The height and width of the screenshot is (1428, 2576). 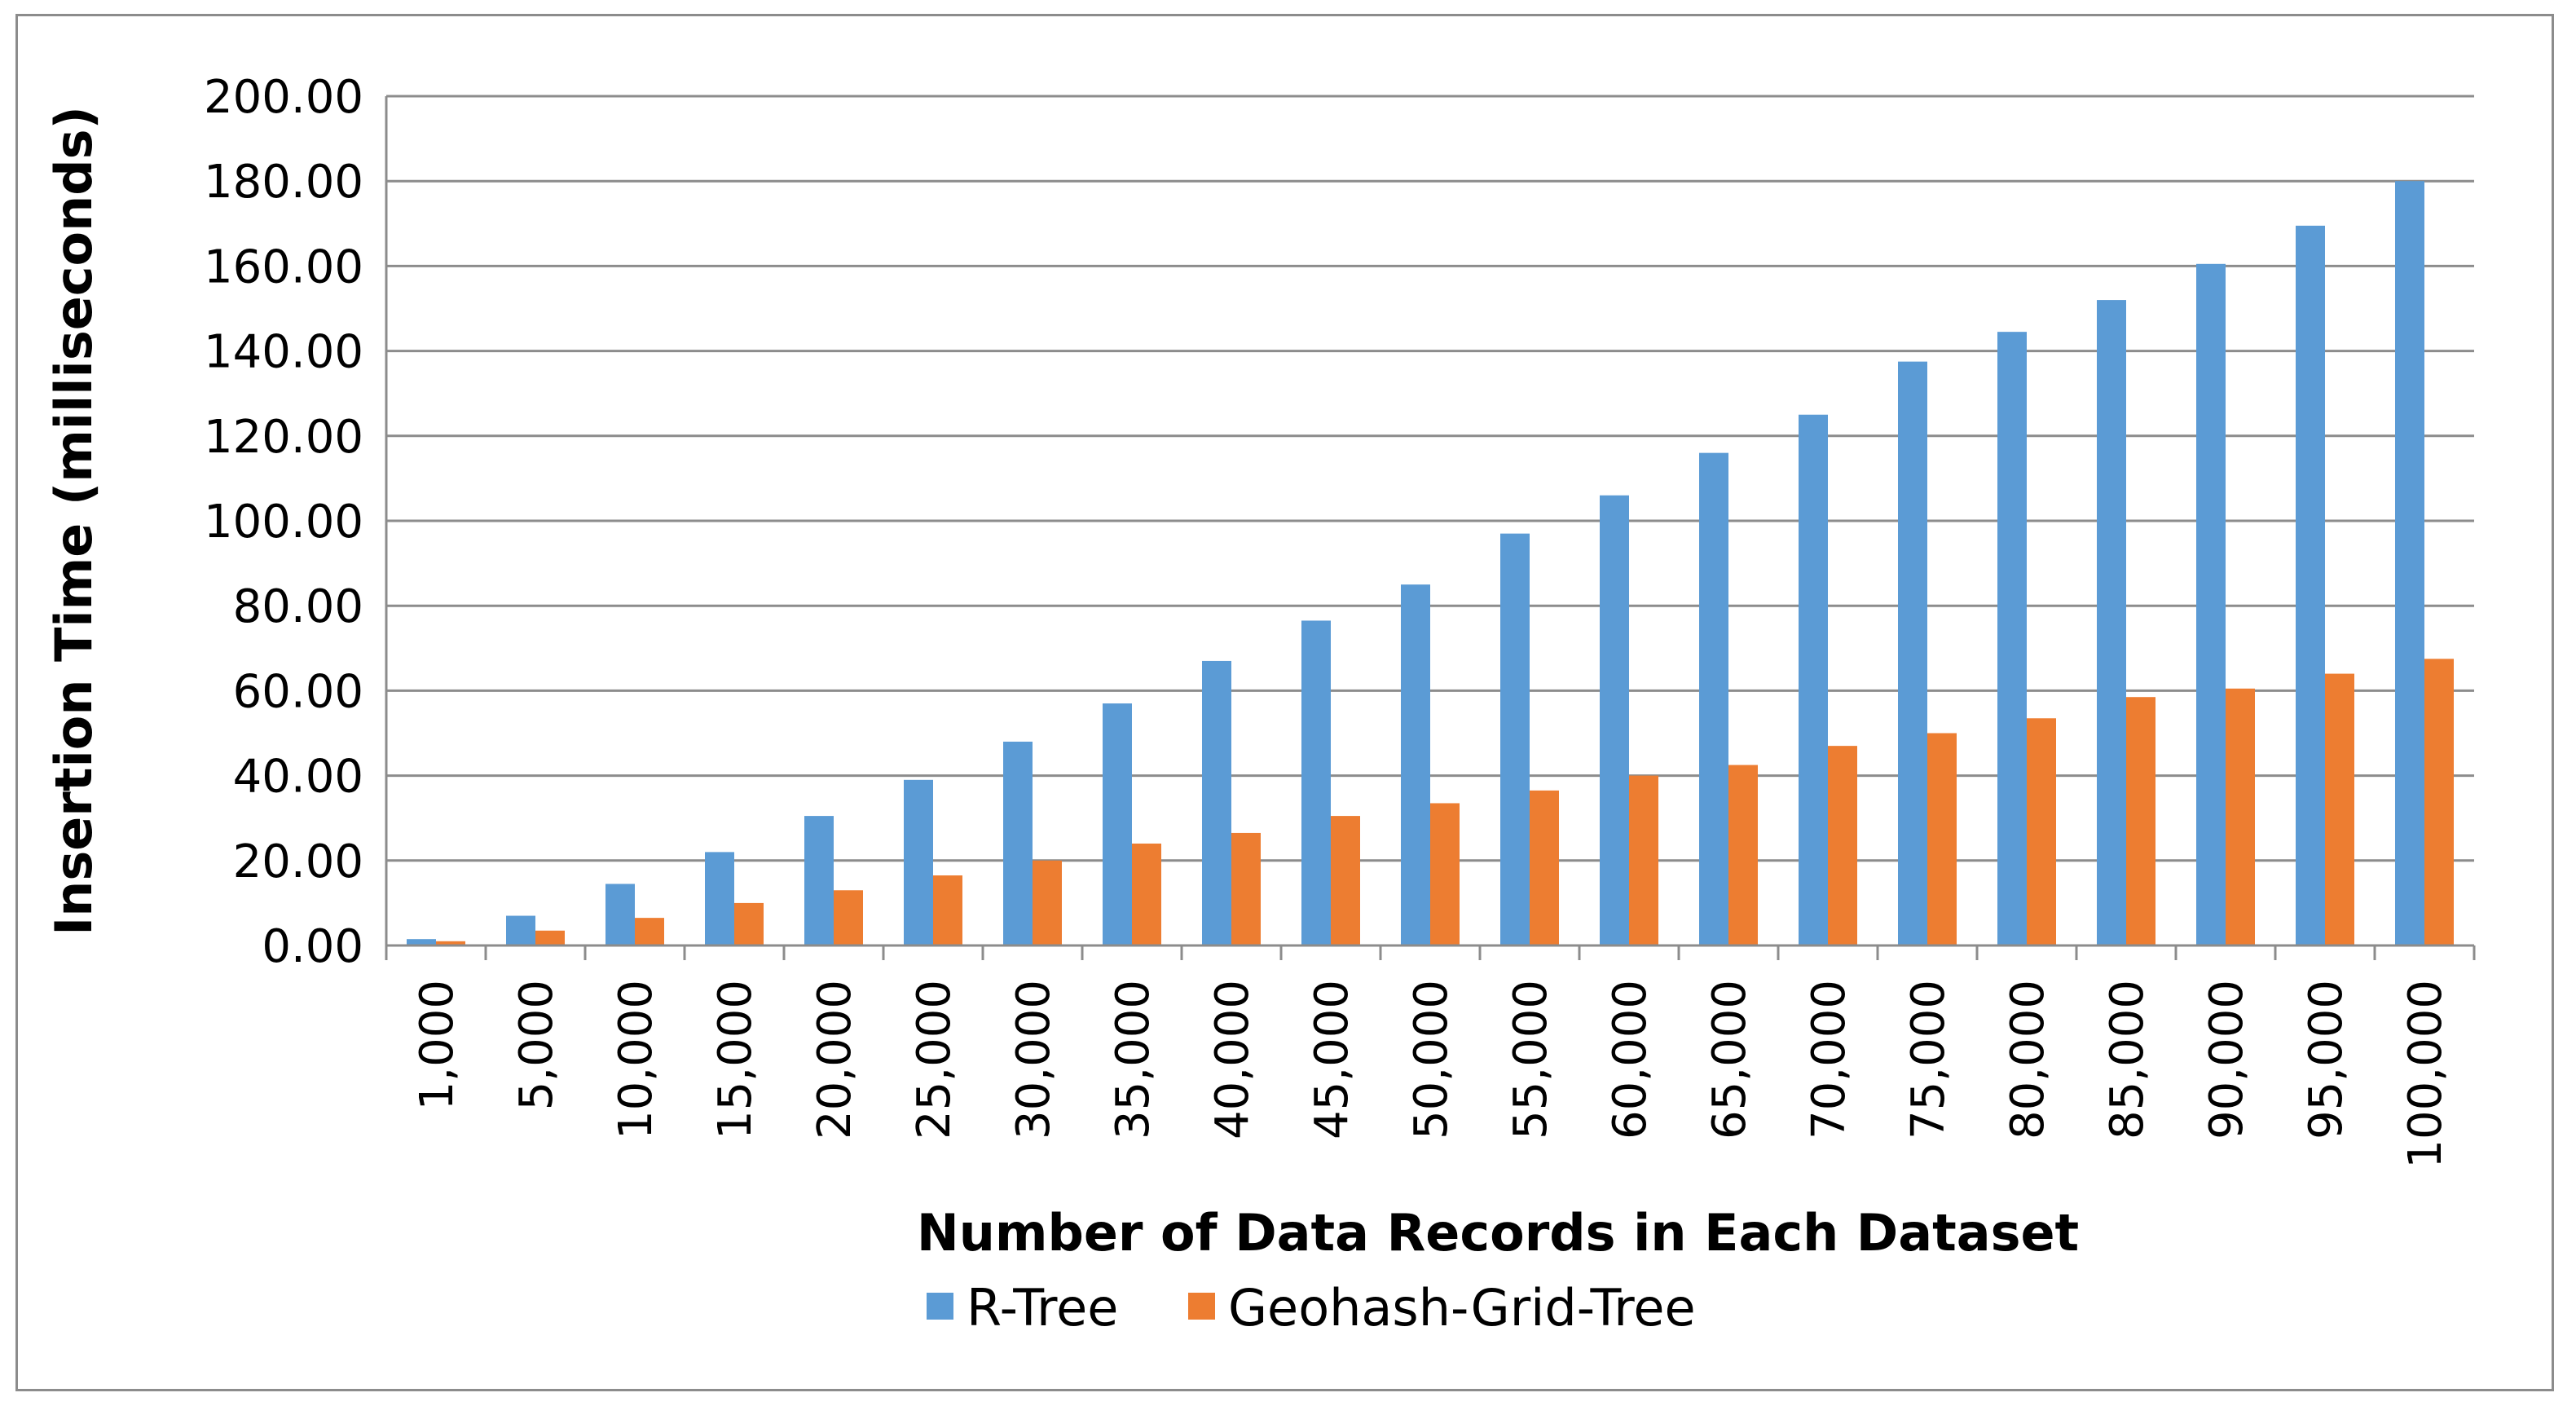 What do you see at coordinates (735, 1060) in the screenshot?
I see `x-tick-label: 15,000` at bounding box center [735, 1060].